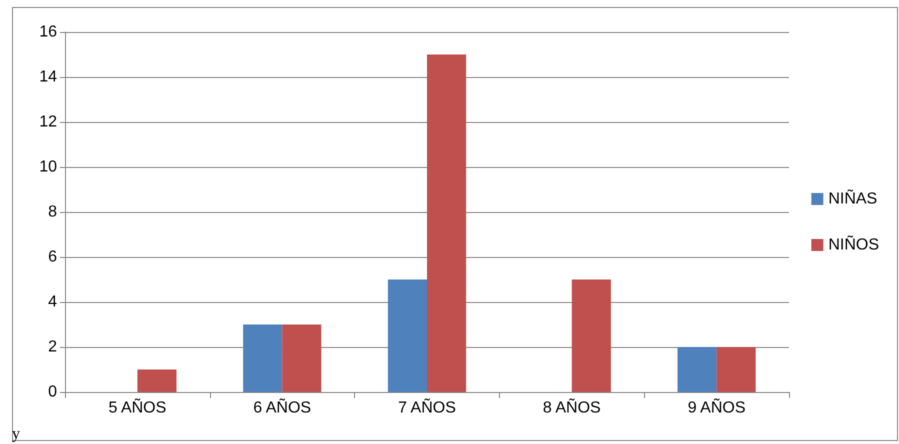 Image resolution: width=899 pixels, height=444 pixels. I want to click on x-tick-label: 7 AÑOS, so click(427, 407).